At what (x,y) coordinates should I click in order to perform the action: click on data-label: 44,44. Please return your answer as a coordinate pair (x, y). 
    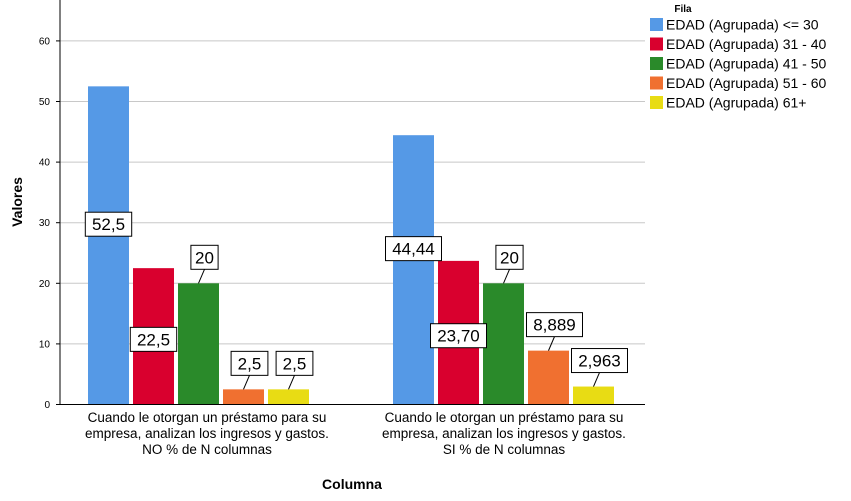
    Looking at the image, I should click on (413, 249).